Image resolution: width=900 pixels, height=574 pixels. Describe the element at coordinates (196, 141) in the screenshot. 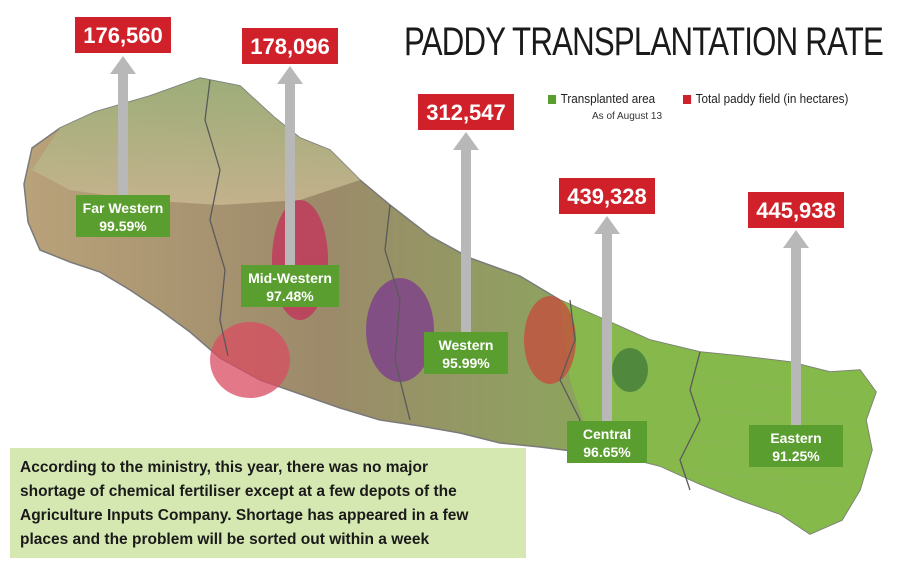

I see `map-hills` at that location.